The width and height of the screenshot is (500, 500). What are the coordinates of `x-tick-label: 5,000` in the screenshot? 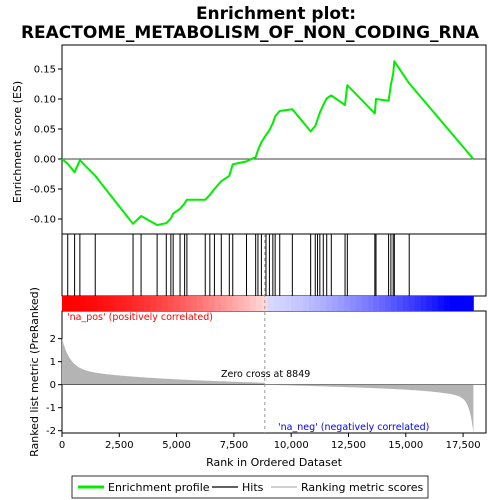 It's located at (176, 445).